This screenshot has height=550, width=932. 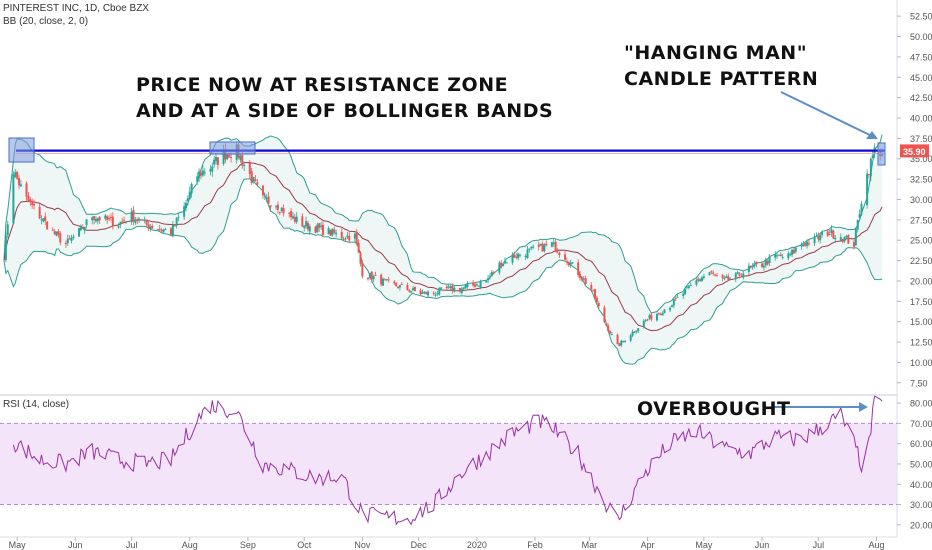 What do you see at coordinates (921, 404) in the screenshot?
I see `rsi-tick-label: 80.00` at bounding box center [921, 404].